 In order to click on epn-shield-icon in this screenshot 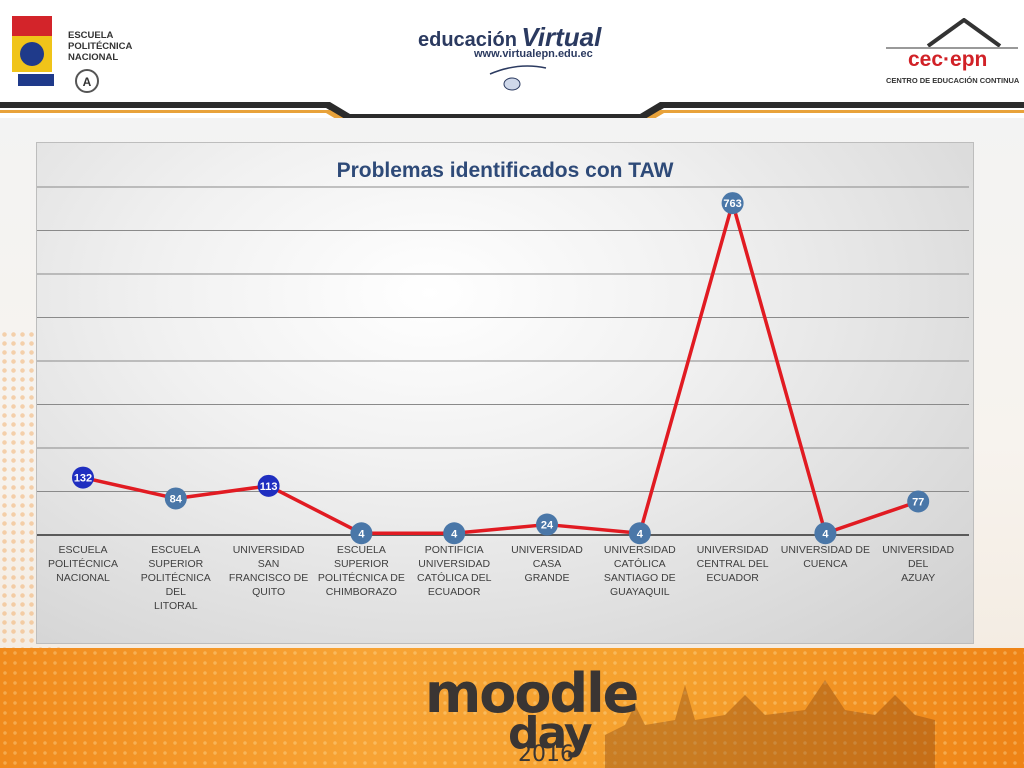, I will do `click(33, 51)`.